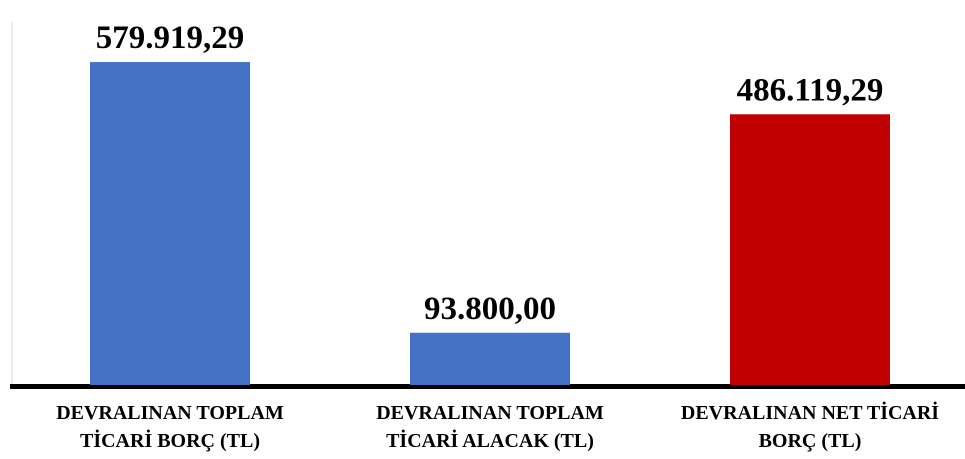  Describe the element at coordinates (487, 386) in the screenshot. I see `x-axis-baseline` at that location.